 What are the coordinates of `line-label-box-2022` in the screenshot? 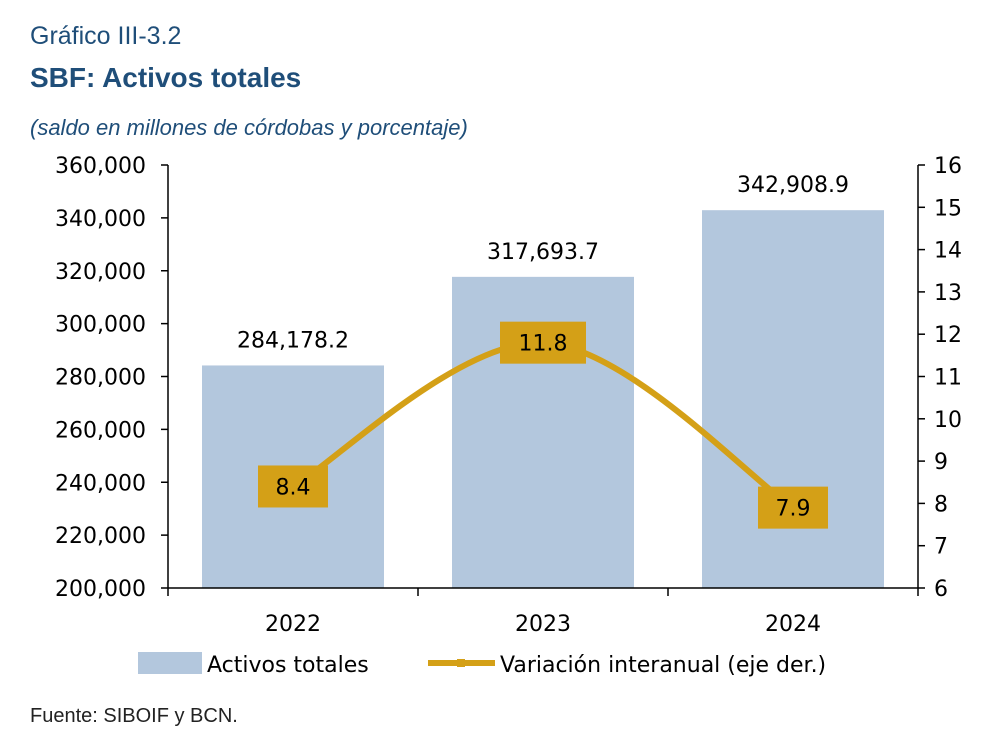 It's located at (293, 486).